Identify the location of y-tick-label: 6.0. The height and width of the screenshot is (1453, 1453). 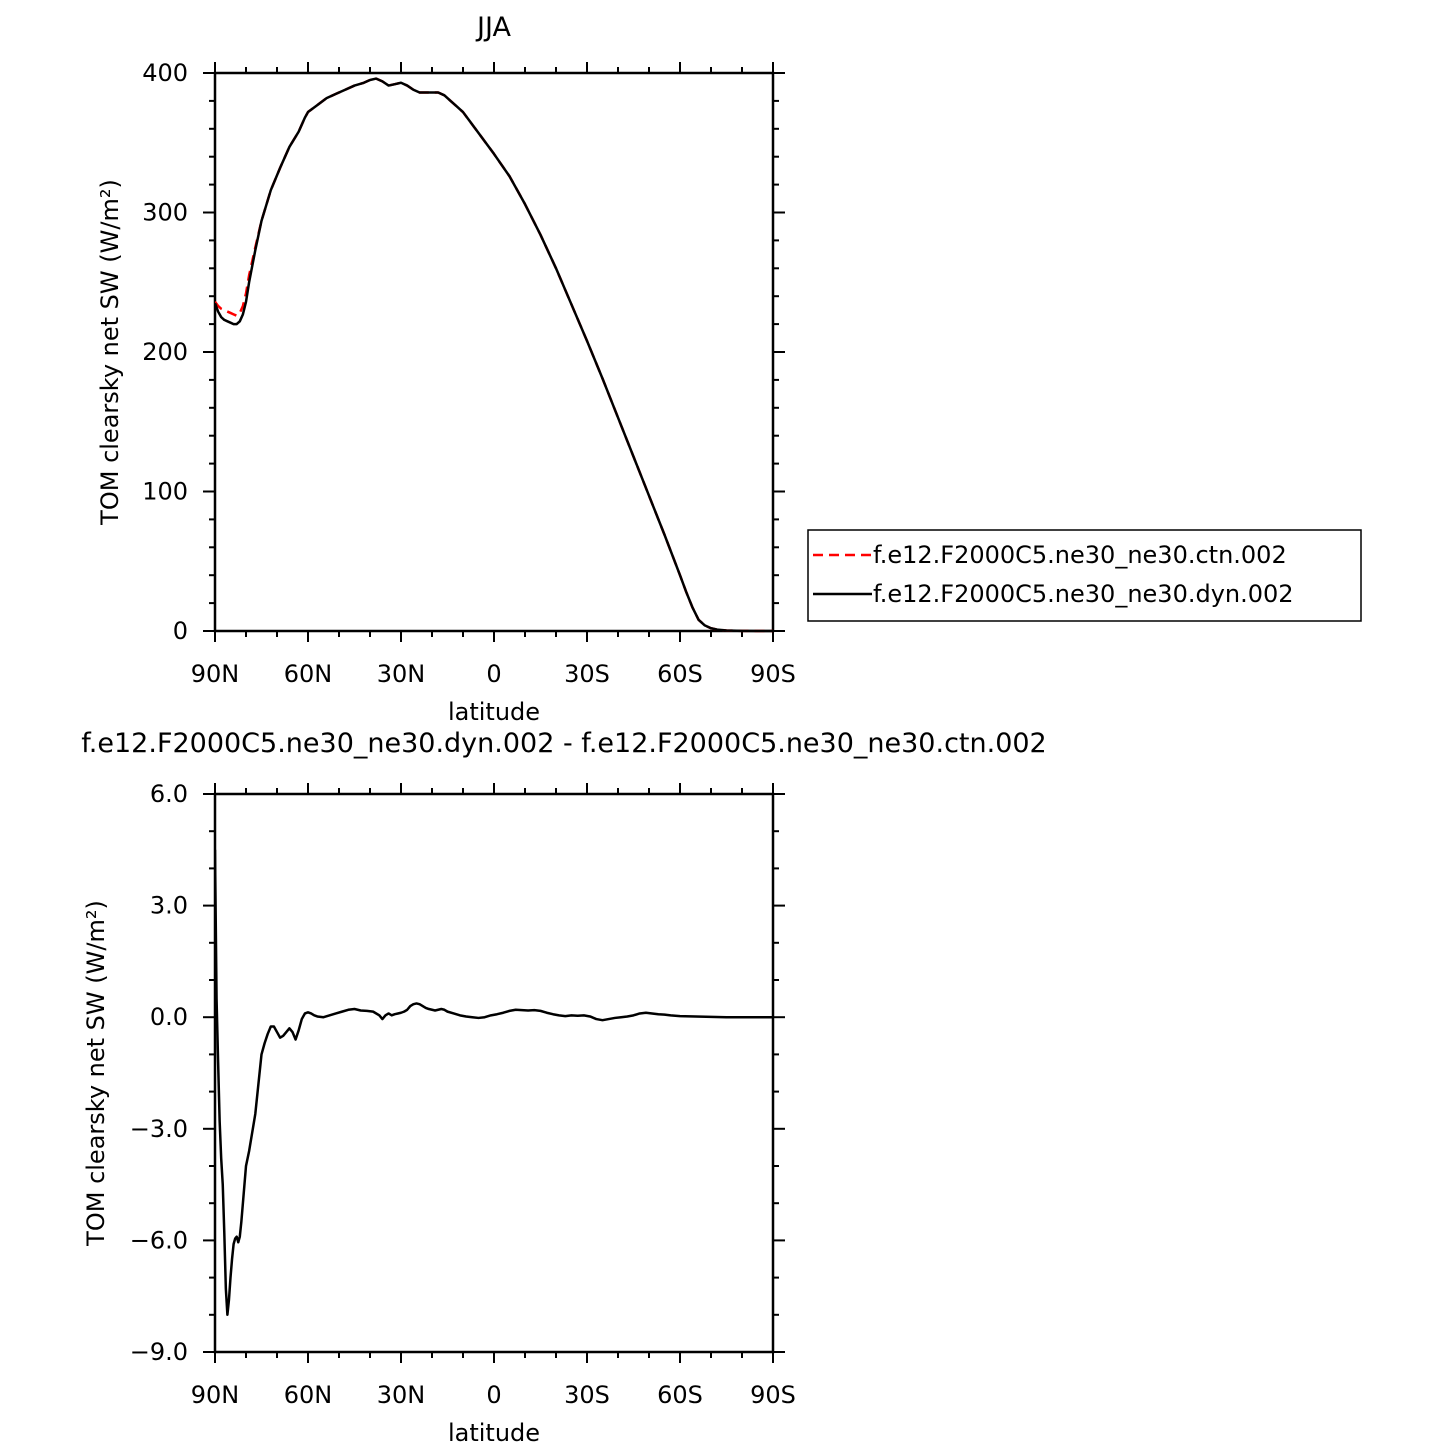
(169, 794).